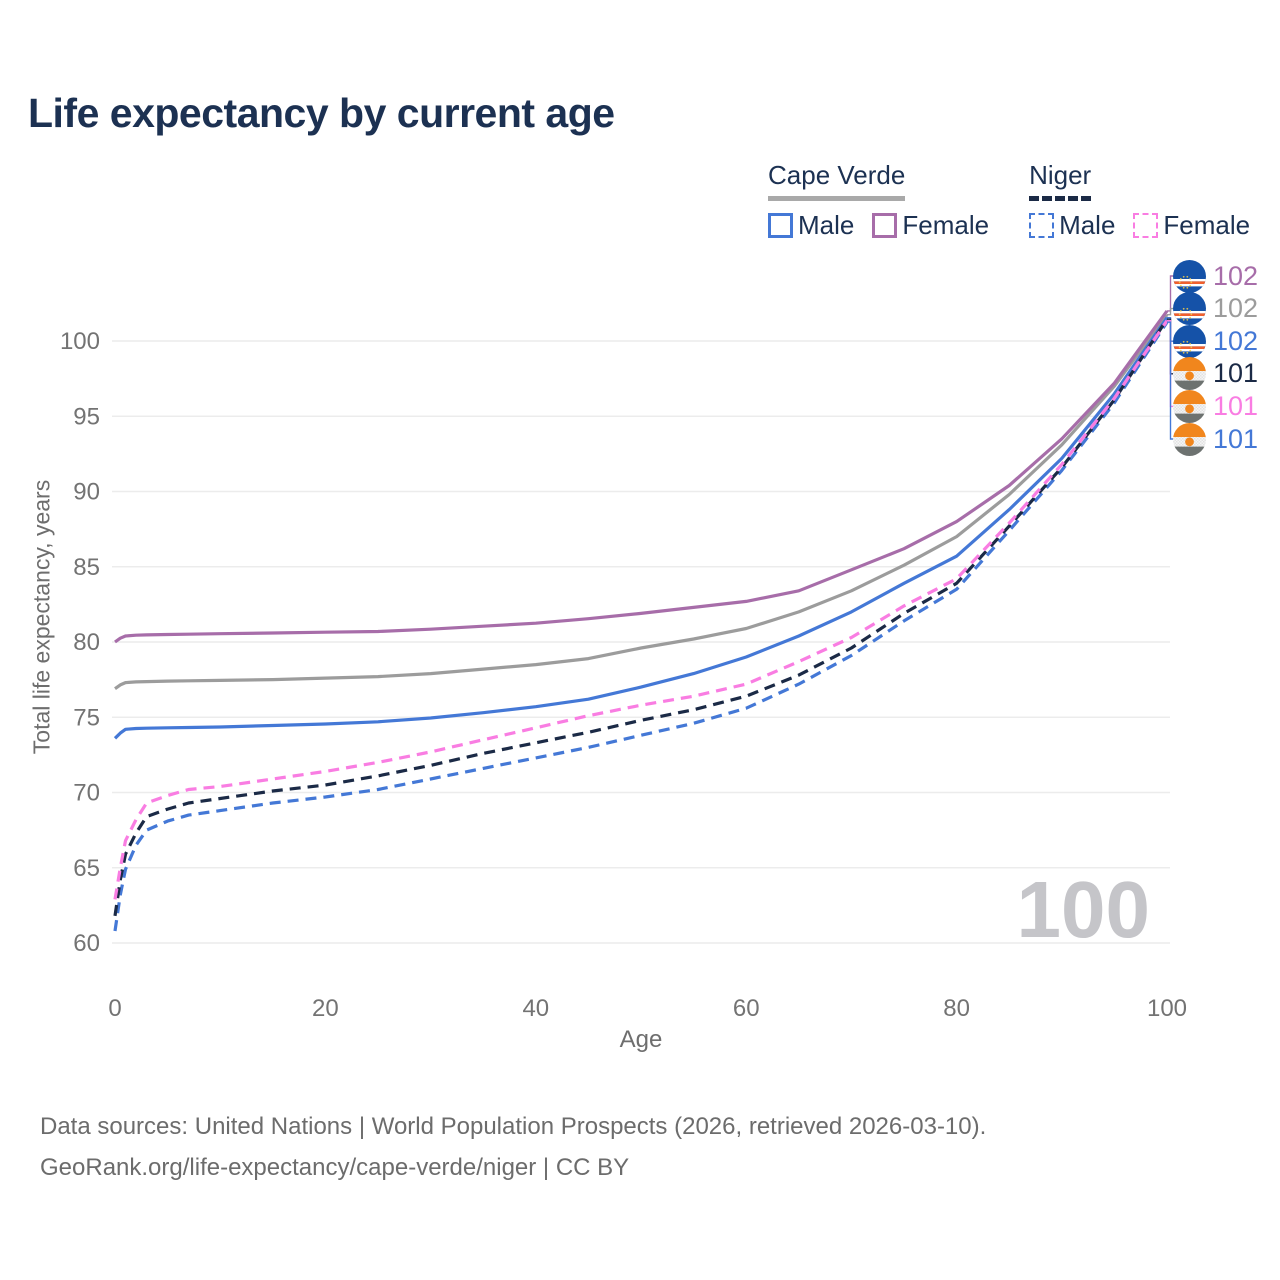 The width and height of the screenshot is (1280, 1280). I want to click on x-tick-label: 80, so click(956, 1008).